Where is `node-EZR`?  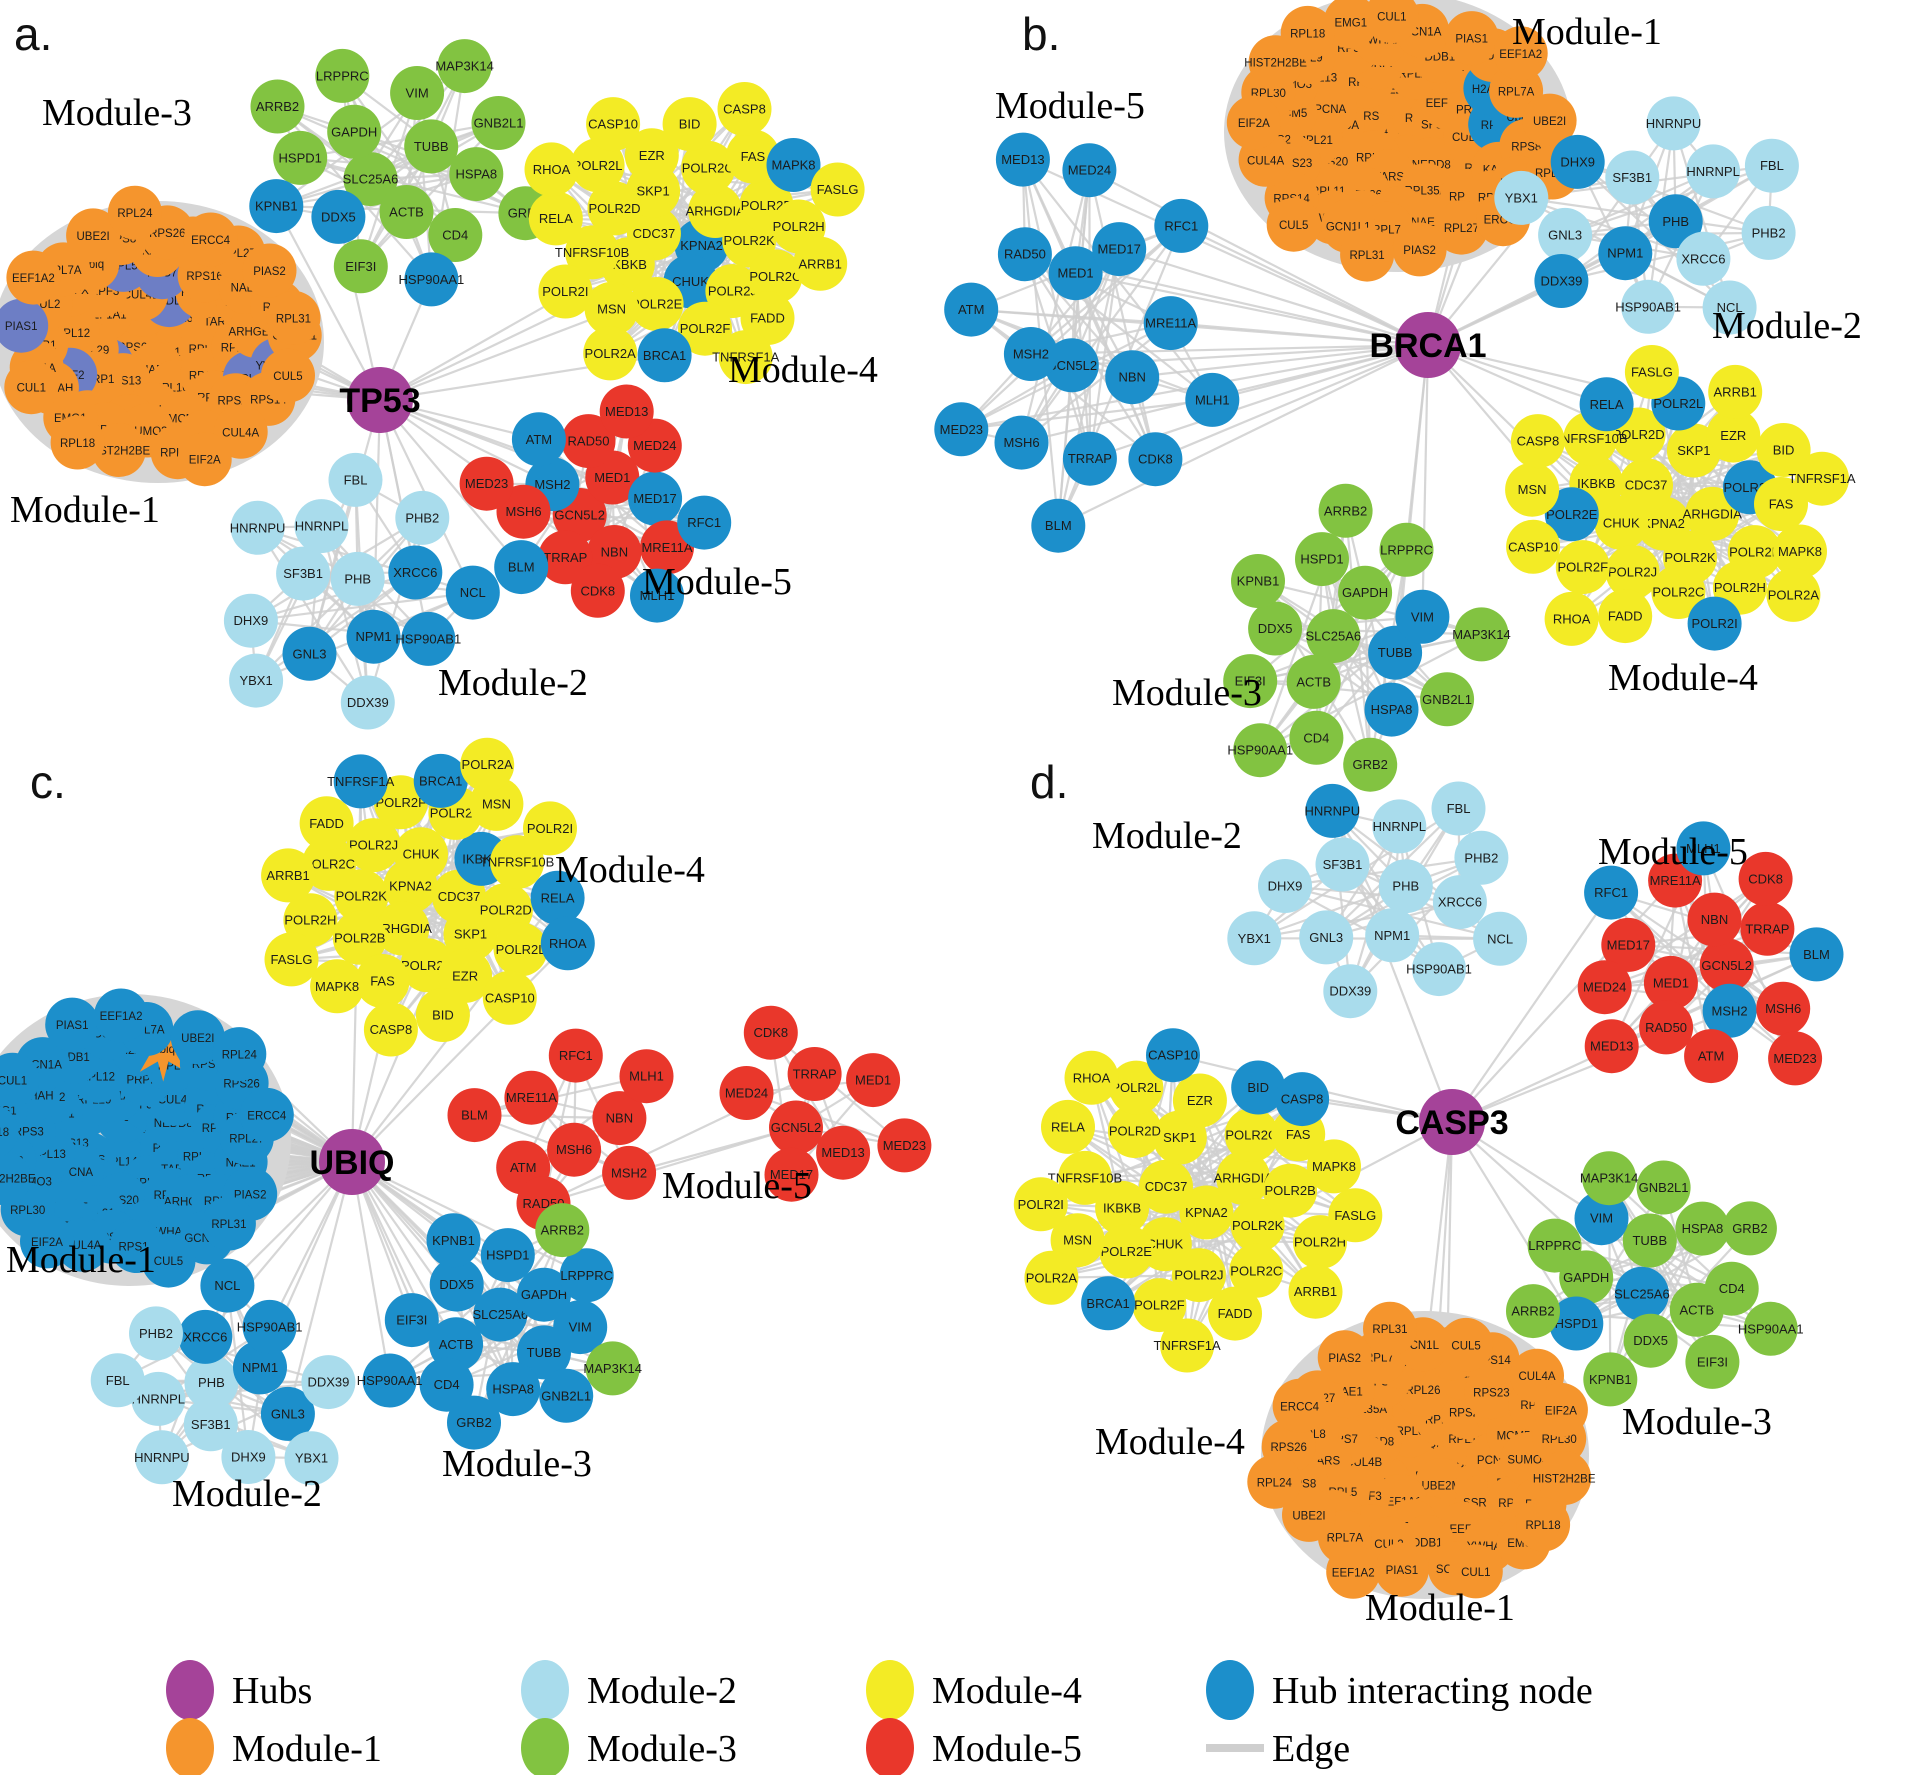
node-EZR is located at coordinates (1199, 1100).